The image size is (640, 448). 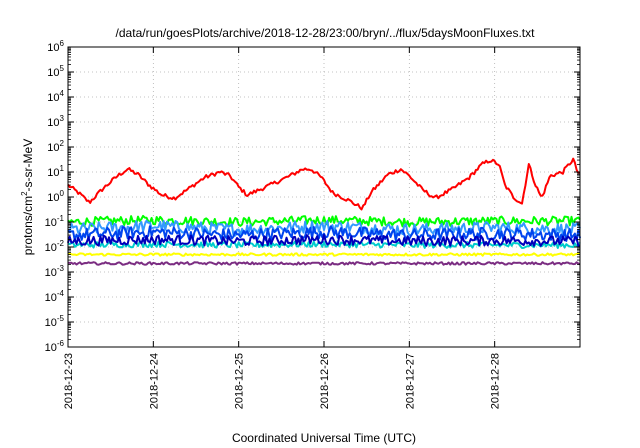 What do you see at coordinates (154, 381) in the screenshot?
I see `x-tick-label: 2018-12-24` at bounding box center [154, 381].